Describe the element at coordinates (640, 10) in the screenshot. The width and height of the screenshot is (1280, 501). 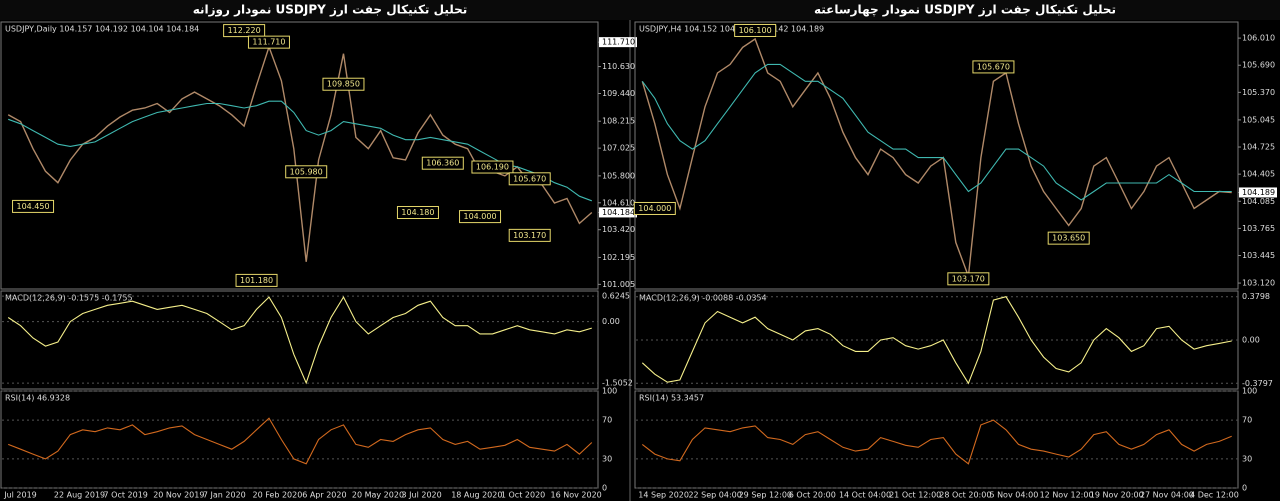
I see `title-bar` at that location.